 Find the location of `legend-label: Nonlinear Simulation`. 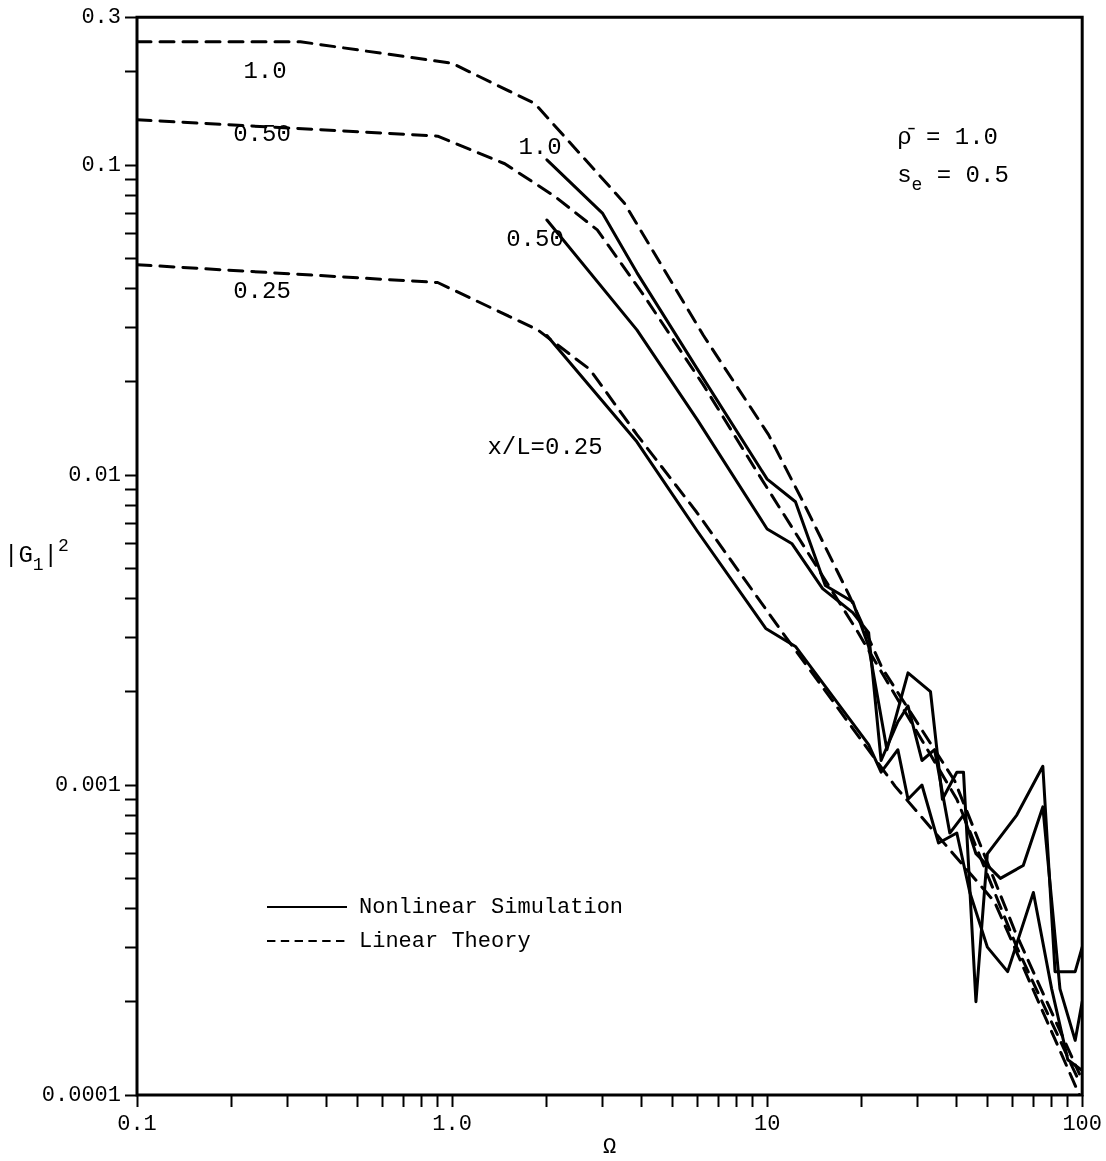

legend-label: Nonlinear Simulation is located at coordinates (491, 907).